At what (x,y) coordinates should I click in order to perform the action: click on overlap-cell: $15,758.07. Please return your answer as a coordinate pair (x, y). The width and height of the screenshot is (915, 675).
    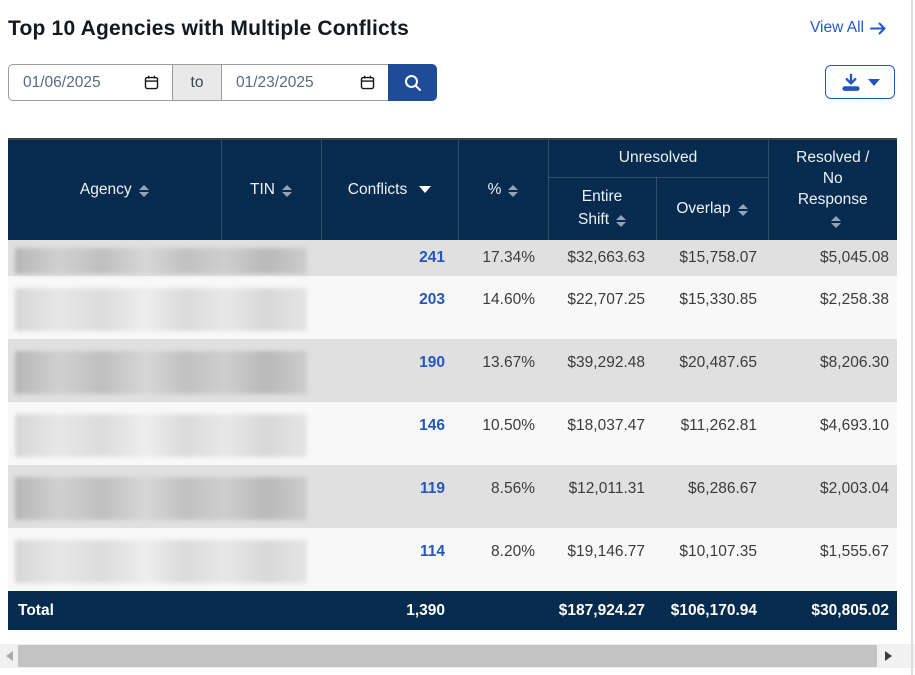
    Looking at the image, I should click on (718, 257).